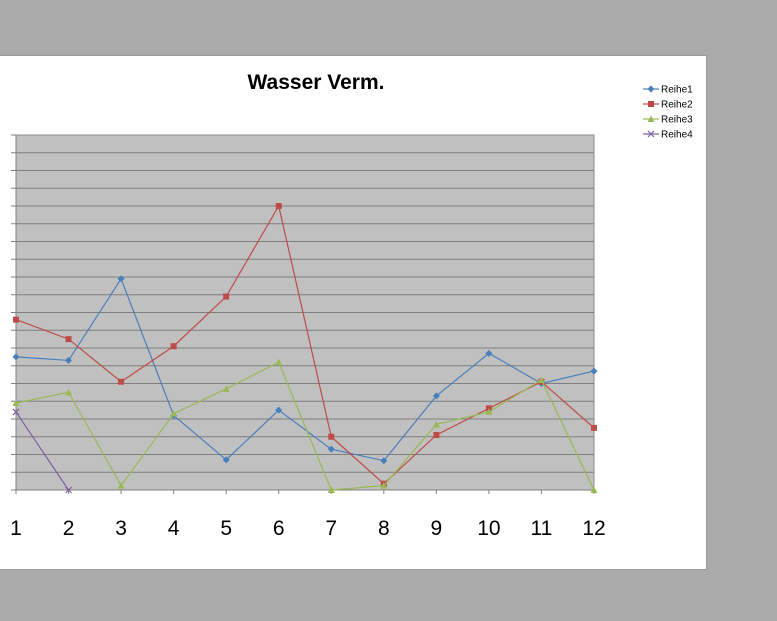 The height and width of the screenshot is (621, 777). What do you see at coordinates (14, 312) in the screenshot?
I see `y-axis` at bounding box center [14, 312].